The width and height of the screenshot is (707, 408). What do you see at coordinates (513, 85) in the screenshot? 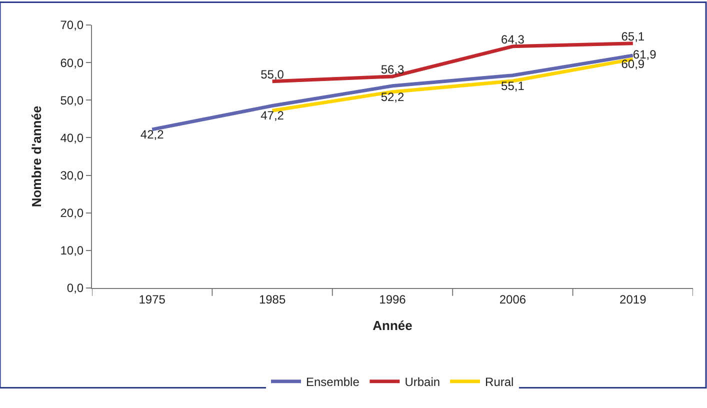
I see `data-label: 55,1` at bounding box center [513, 85].